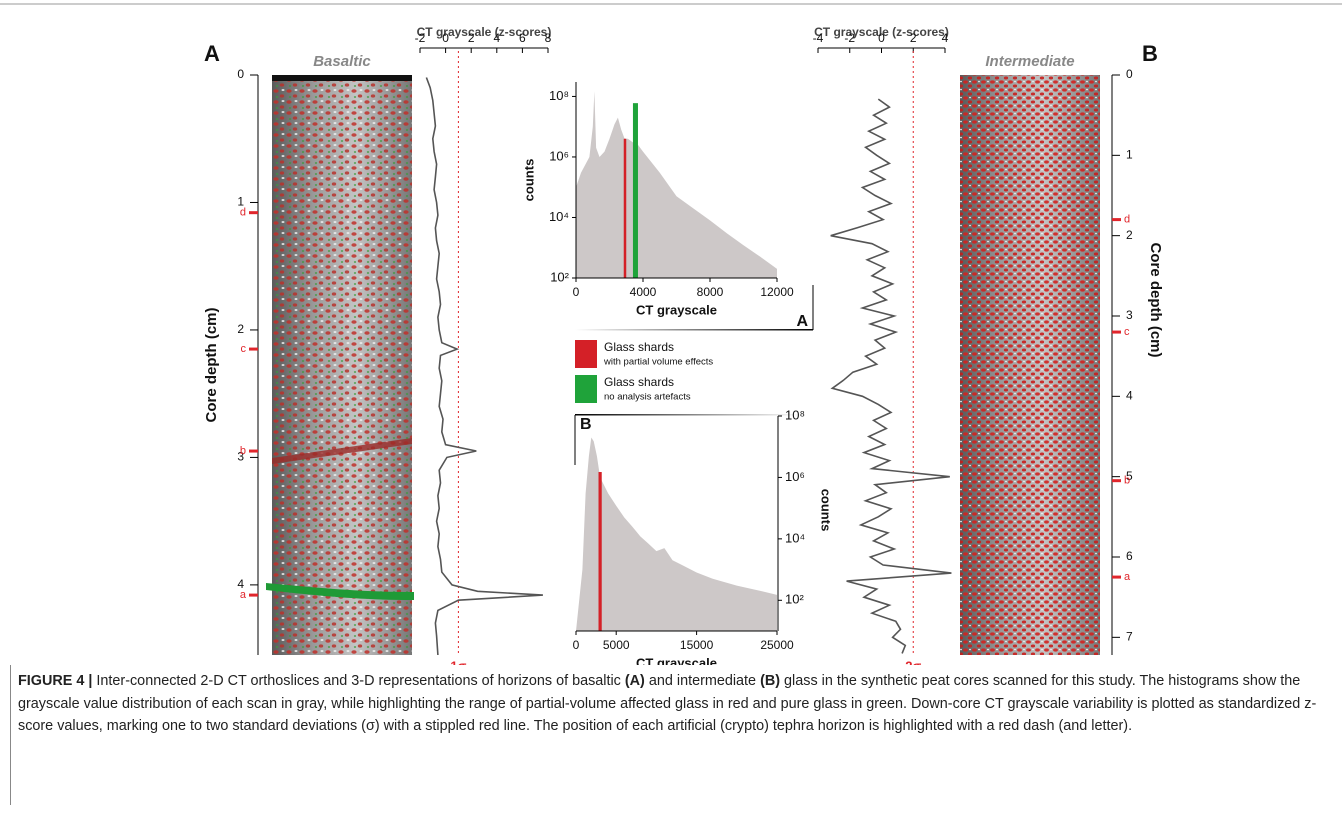  Describe the element at coordinates (616, 645) in the screenshot. I see `x-tick-label: 5000` at that location.